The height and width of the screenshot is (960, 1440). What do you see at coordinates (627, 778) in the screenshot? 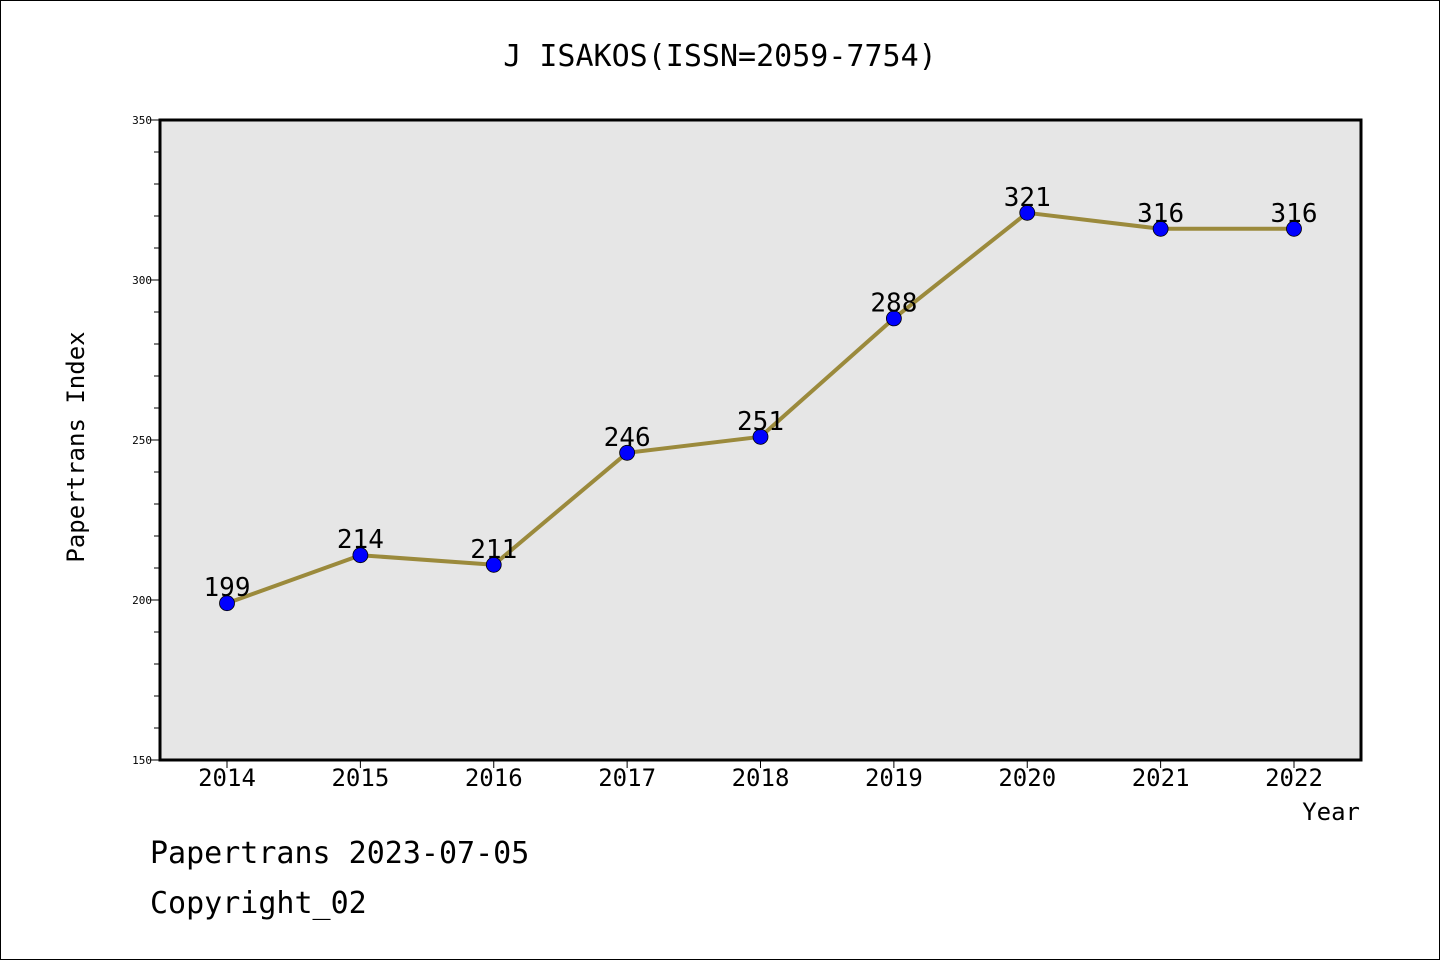
I see `x-tick-label: 2017` at bounding box center [627, 778].